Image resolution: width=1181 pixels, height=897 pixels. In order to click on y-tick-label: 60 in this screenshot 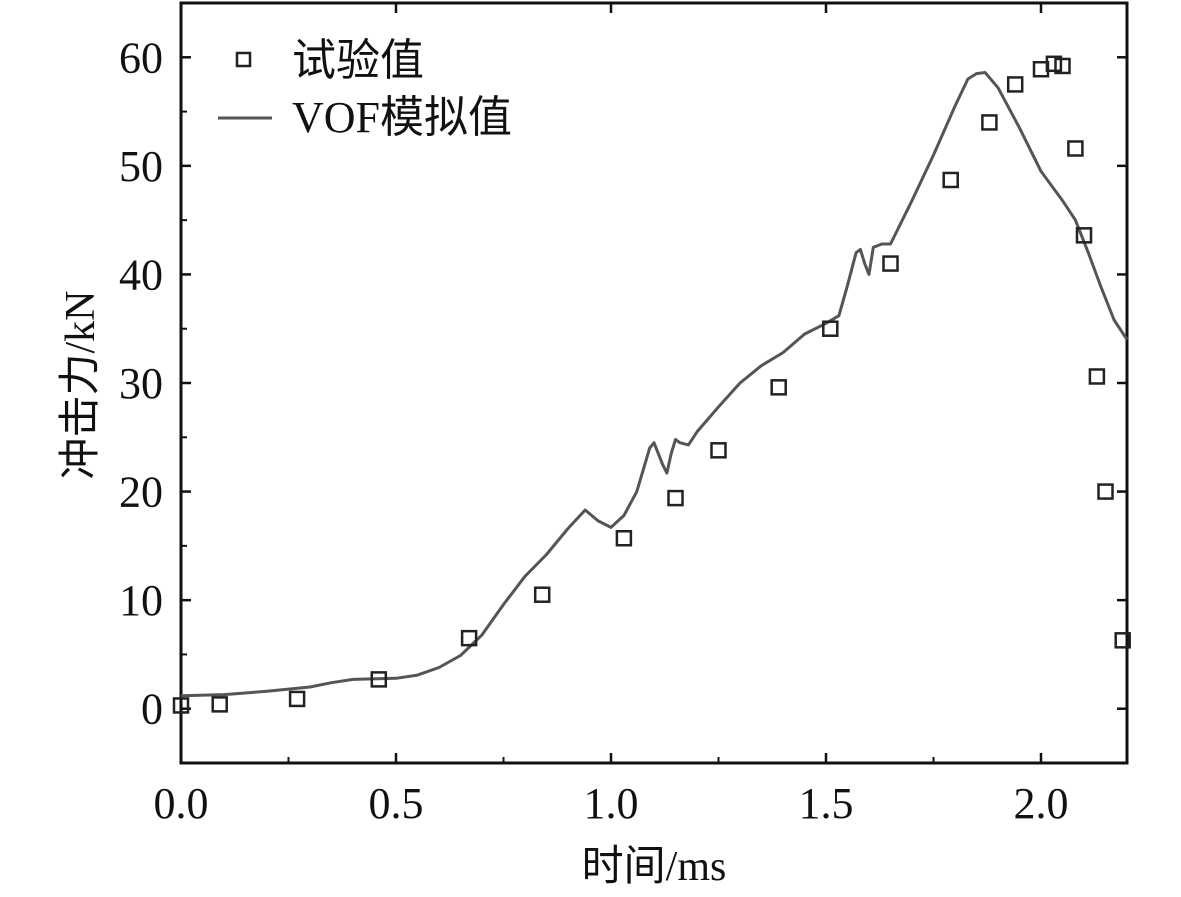, I will do `click(141, 57)`.